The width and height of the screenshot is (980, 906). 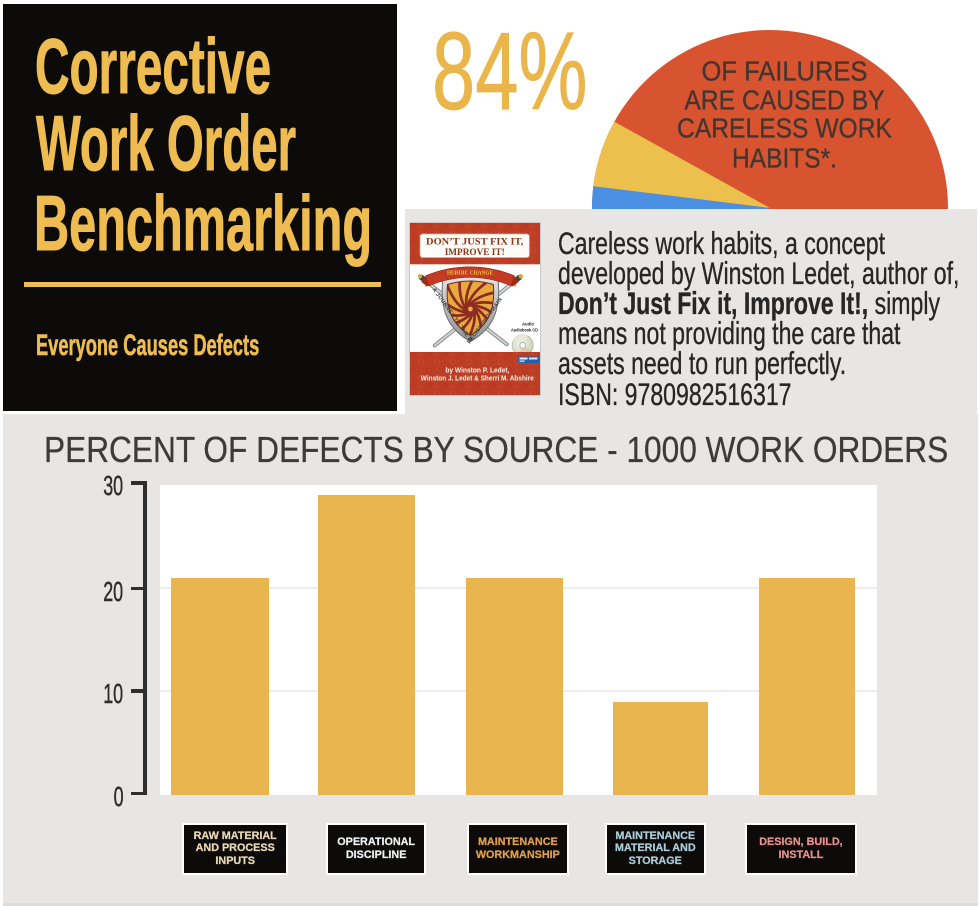 What do you see at coordinates (477, 378) in the screenshot?
I see `svg-text:Winston J. Ledet & Sherri M. A: Winston J. Ledet & Sherri M. Abshire` at bounding box center [477, 378].